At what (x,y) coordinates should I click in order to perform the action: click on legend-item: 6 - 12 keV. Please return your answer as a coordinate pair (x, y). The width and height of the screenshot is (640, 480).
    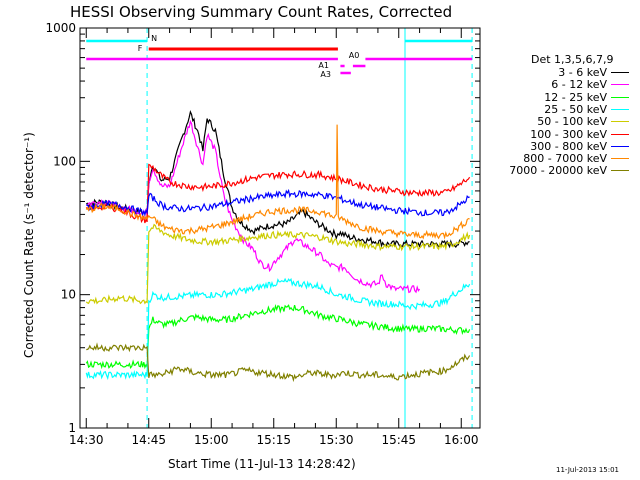
    Looking at the image, I should click on (555, 85).